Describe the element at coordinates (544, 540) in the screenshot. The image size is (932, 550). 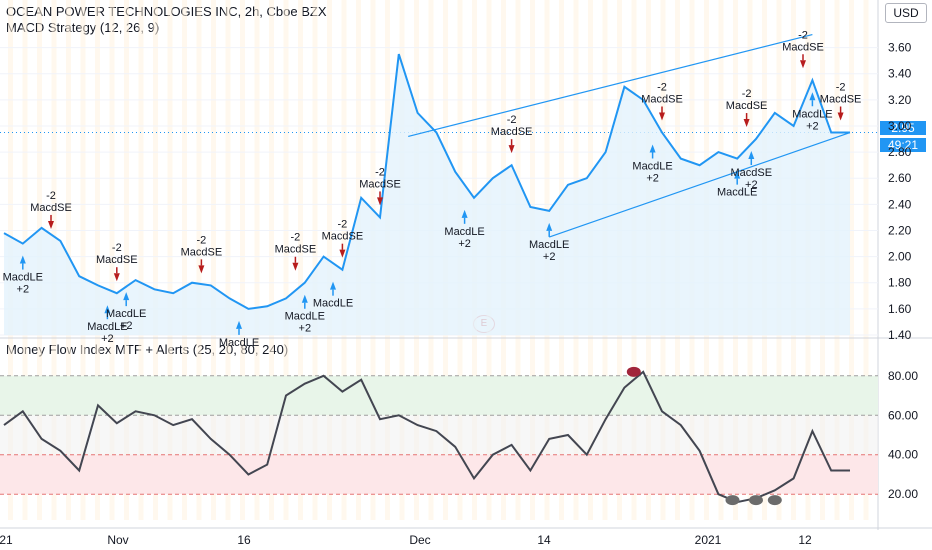
I see `time-tick-label: 14` at that location.